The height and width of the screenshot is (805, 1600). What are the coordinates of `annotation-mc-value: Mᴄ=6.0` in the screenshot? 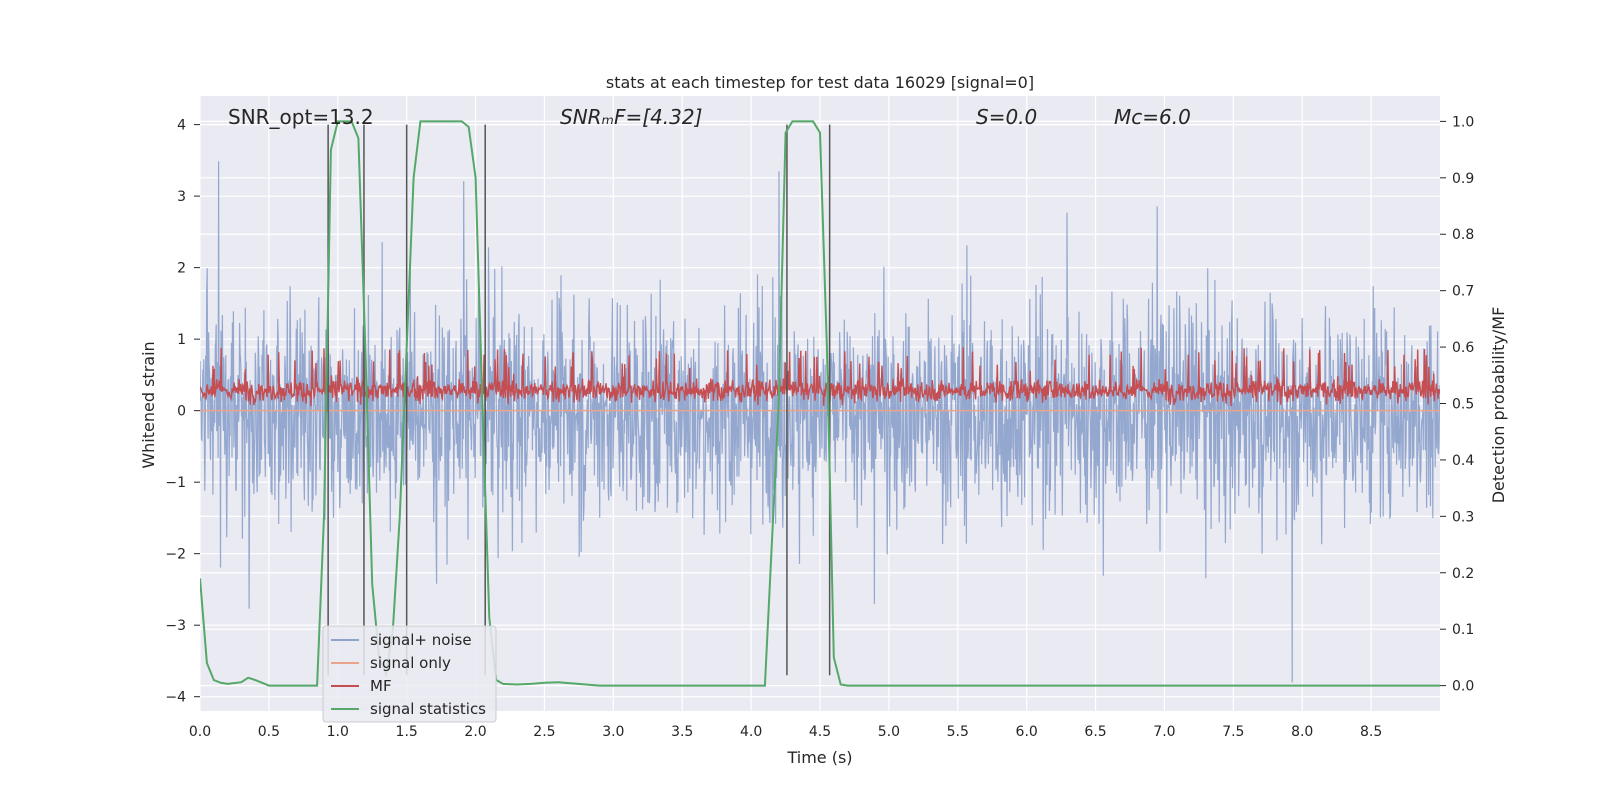 It's located at (1152, 117).